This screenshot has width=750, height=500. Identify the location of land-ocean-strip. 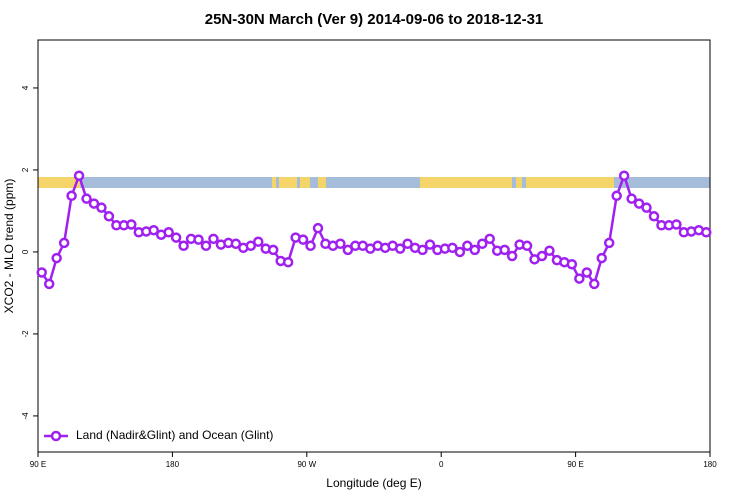
(374, 182).